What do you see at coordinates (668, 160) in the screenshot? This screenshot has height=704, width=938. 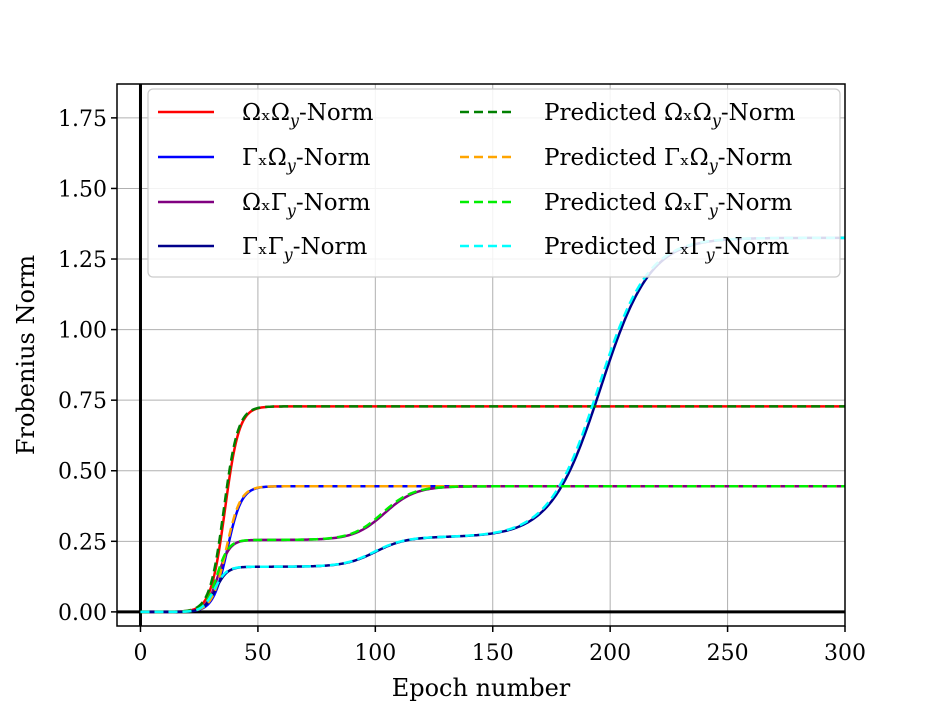 I see `legend-label-pgo: Predicted ΓₓΩy-Norm` at bounding box center [668, 160].